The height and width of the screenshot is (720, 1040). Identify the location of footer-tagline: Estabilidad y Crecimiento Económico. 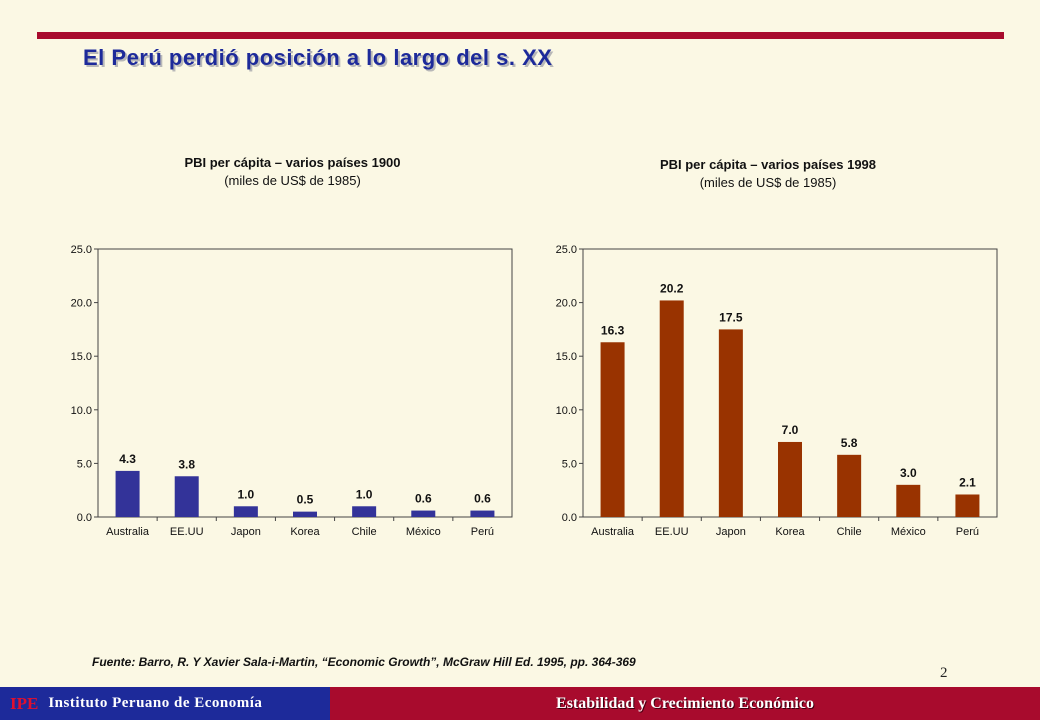
(685, 703).